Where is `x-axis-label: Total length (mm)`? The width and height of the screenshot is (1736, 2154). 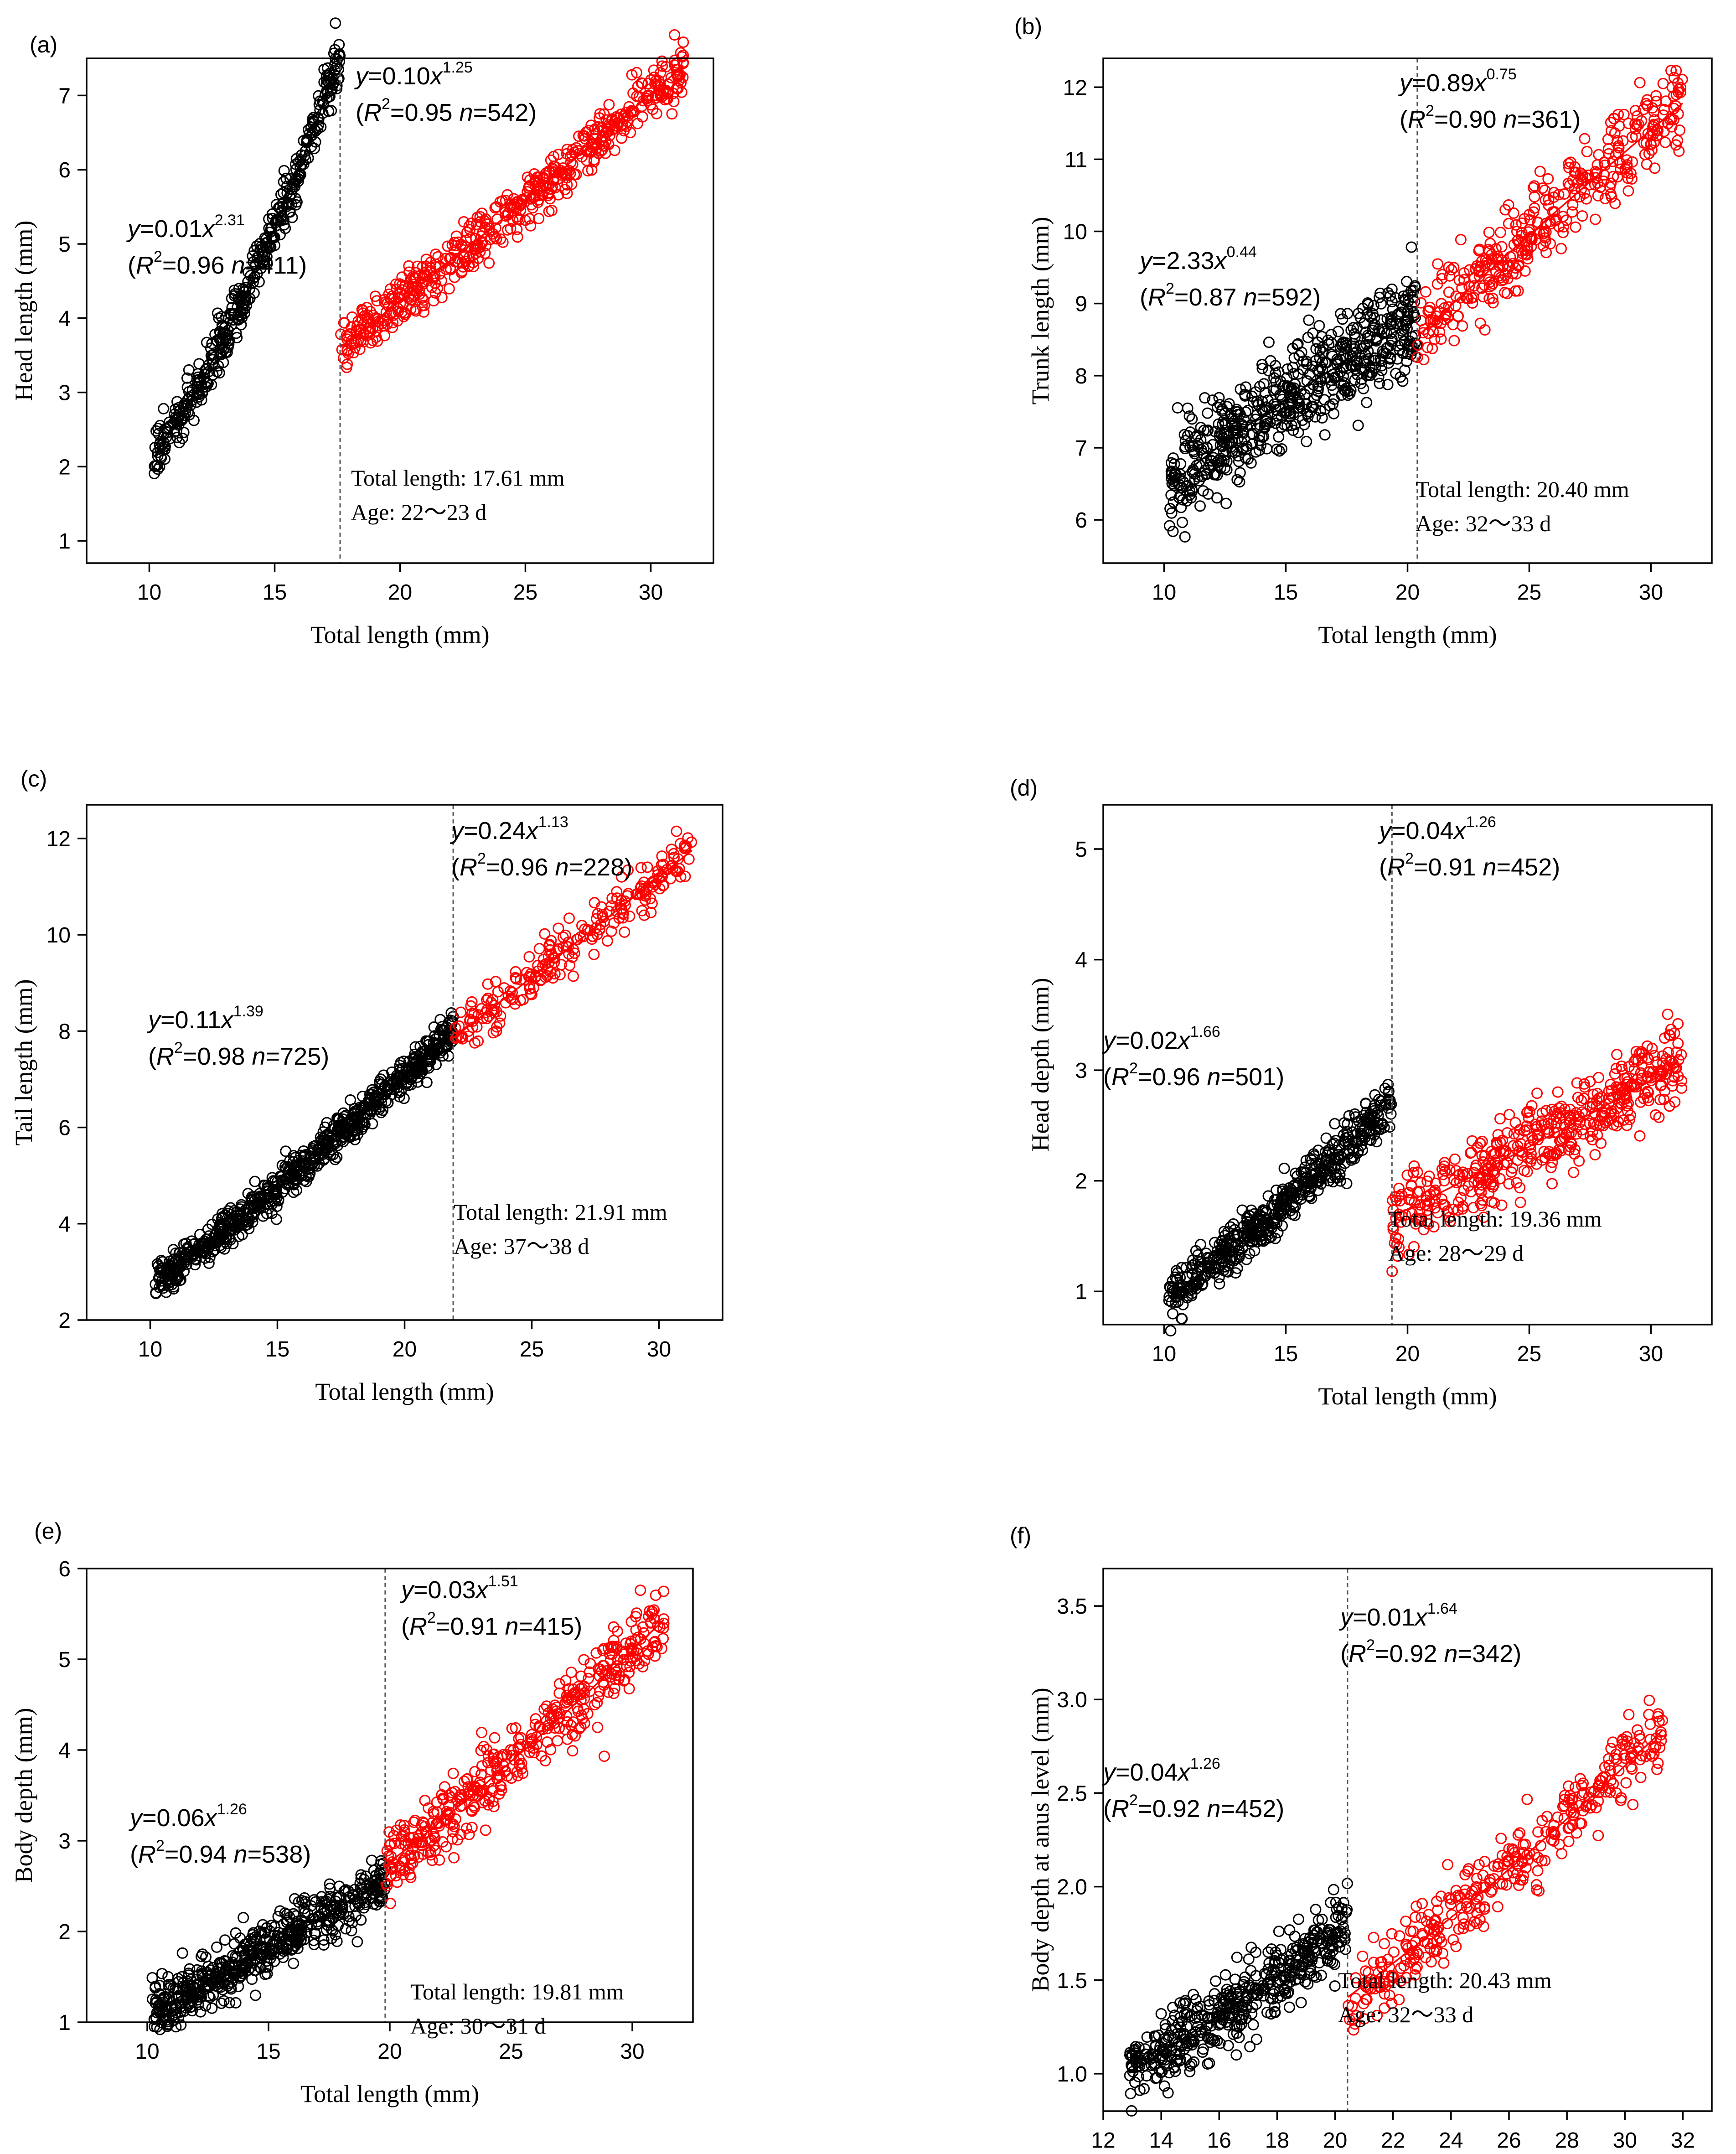 x-axis-label: Total length (mm) is located at coordinates (1407, 634).